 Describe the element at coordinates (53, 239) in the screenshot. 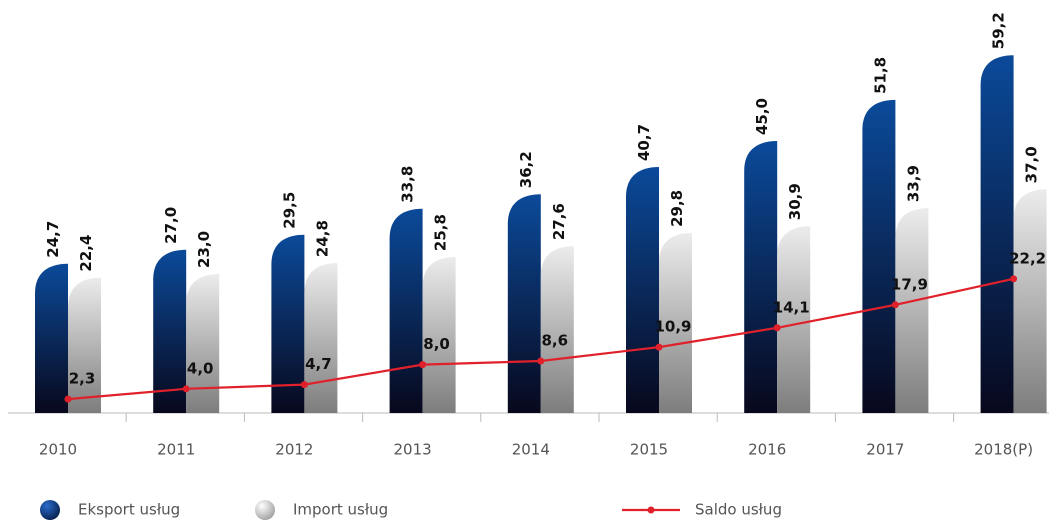

I see `bar-value-label: 24,7` at that location.